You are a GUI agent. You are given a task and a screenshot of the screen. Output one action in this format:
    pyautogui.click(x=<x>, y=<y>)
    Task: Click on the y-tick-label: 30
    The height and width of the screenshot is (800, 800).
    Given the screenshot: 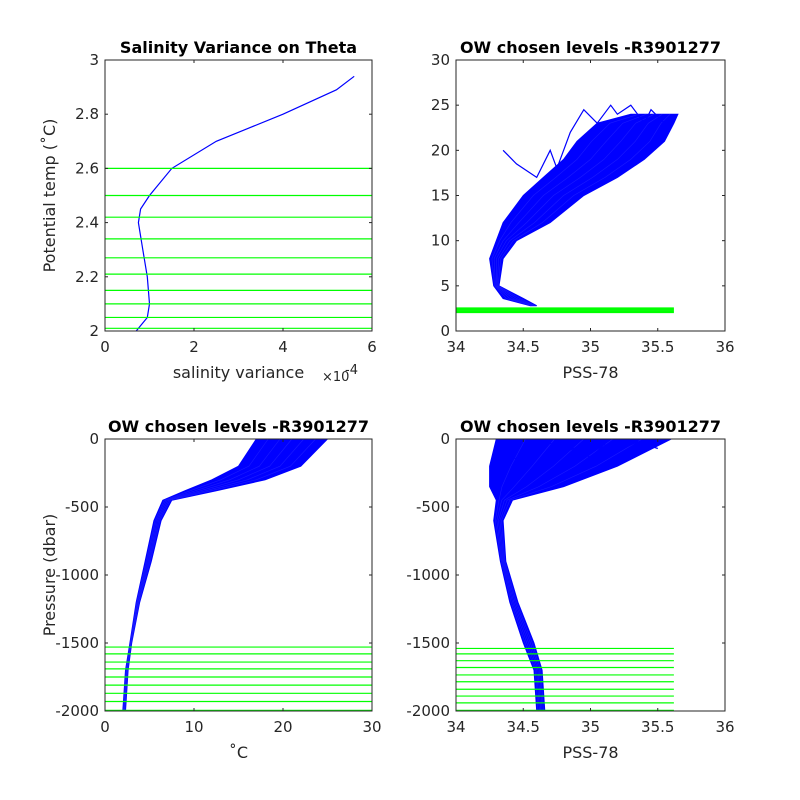 What is the action you would take?
    pyautogui.click(x=440, y=60)
    